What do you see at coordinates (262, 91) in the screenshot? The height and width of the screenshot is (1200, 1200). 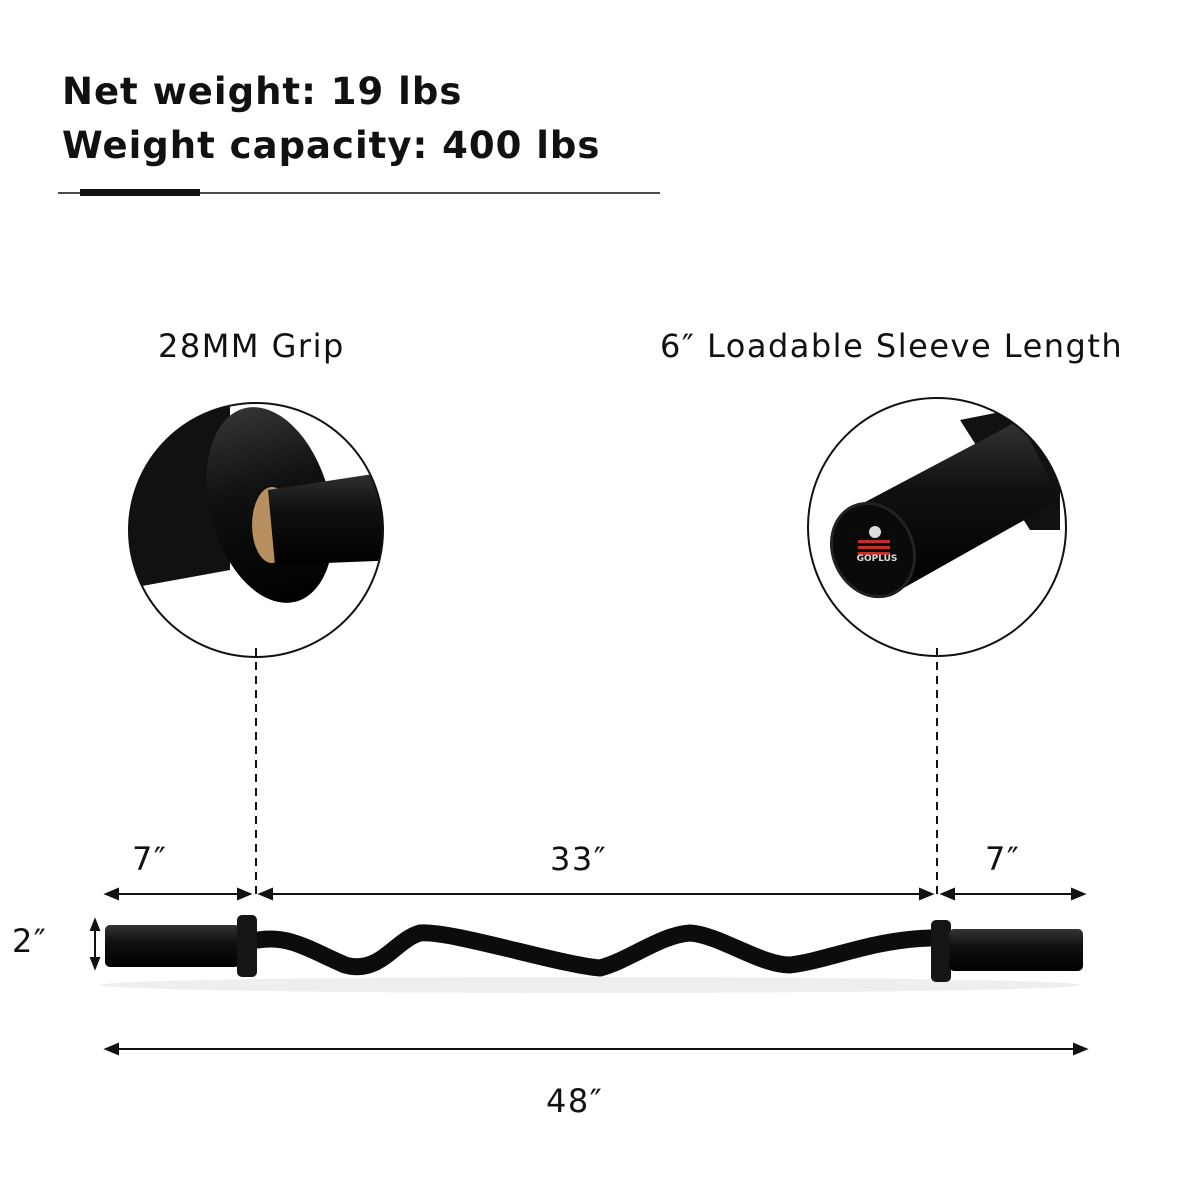 I see `net-weight-spec: Net weight: 19 lbs` at bounding box center [262, 91].